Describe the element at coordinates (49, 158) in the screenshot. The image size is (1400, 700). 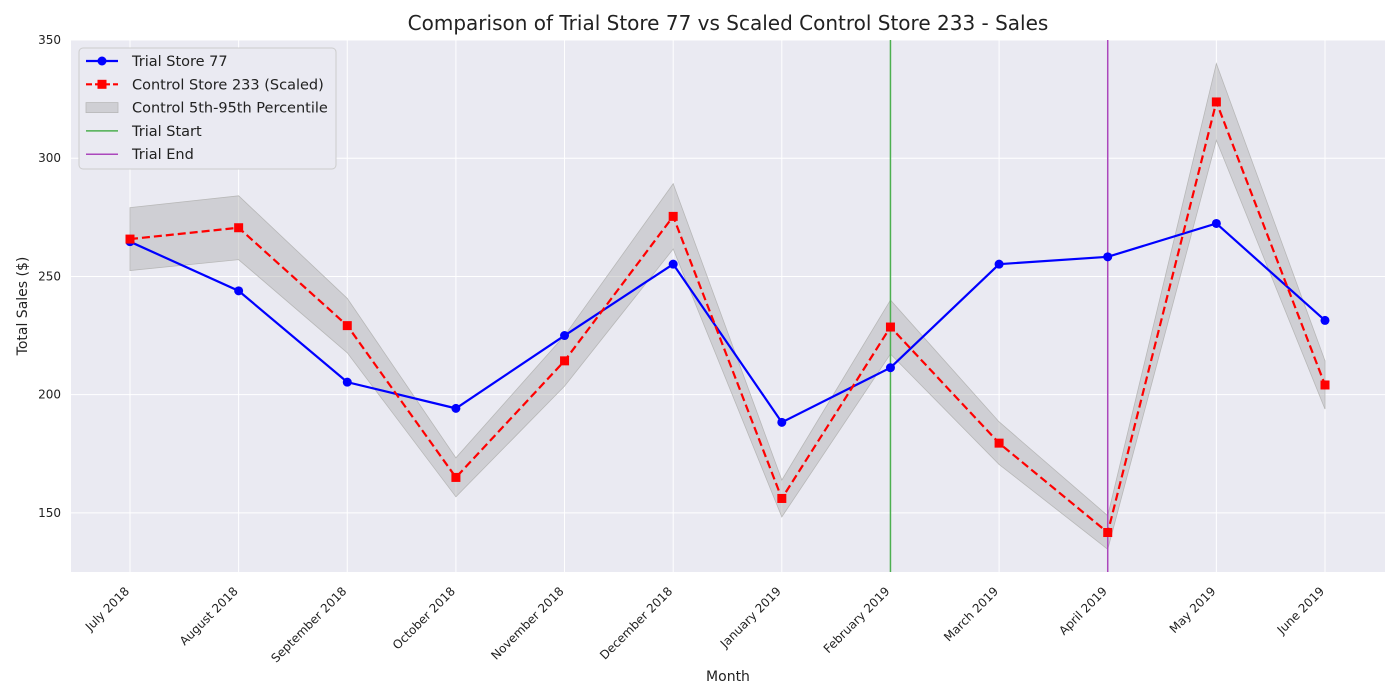
I see `y-tick-label: 300` at that location.